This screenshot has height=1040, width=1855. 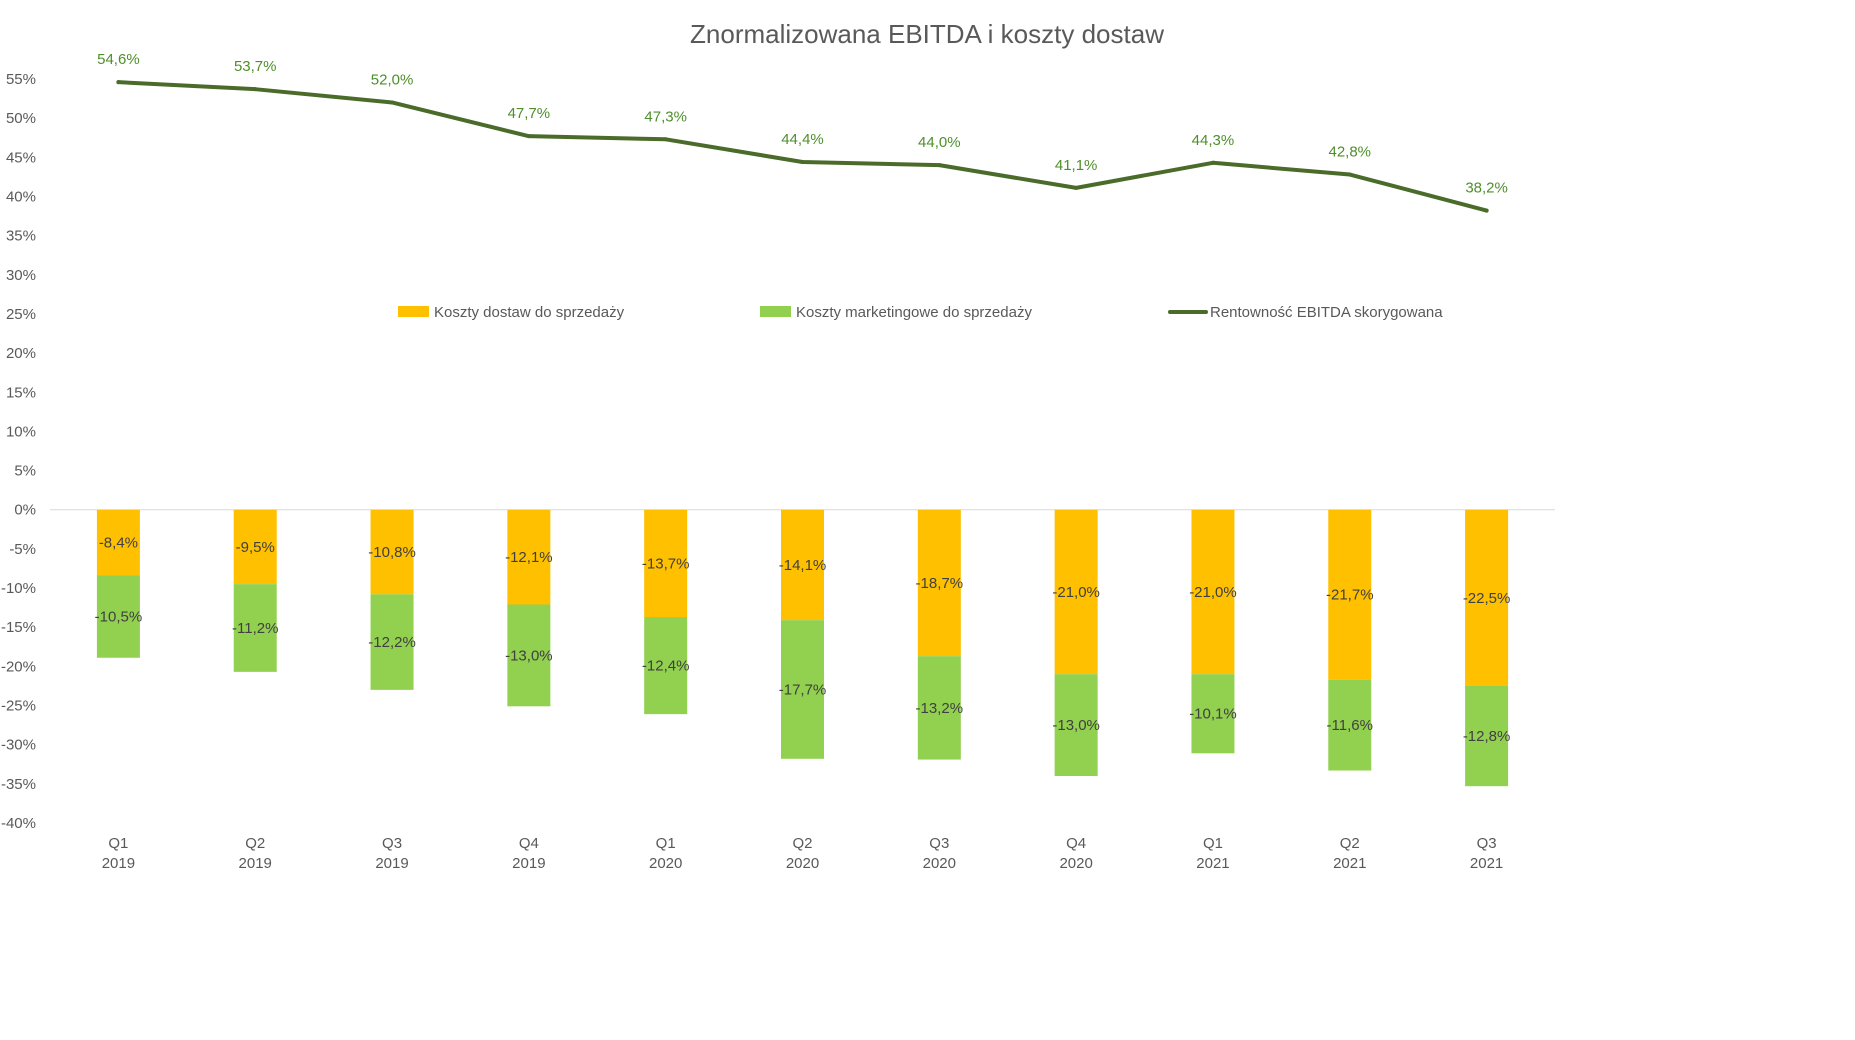 I want to click on delivery-cost-label: -10,8%, so click(x=392, y=552).